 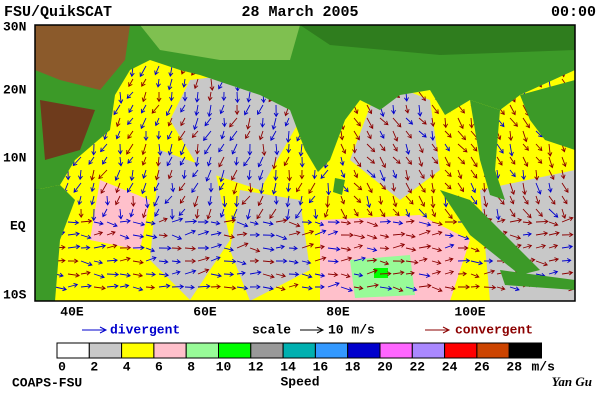 I want to click on lon-label: 40E, so click(x=72, y=311).